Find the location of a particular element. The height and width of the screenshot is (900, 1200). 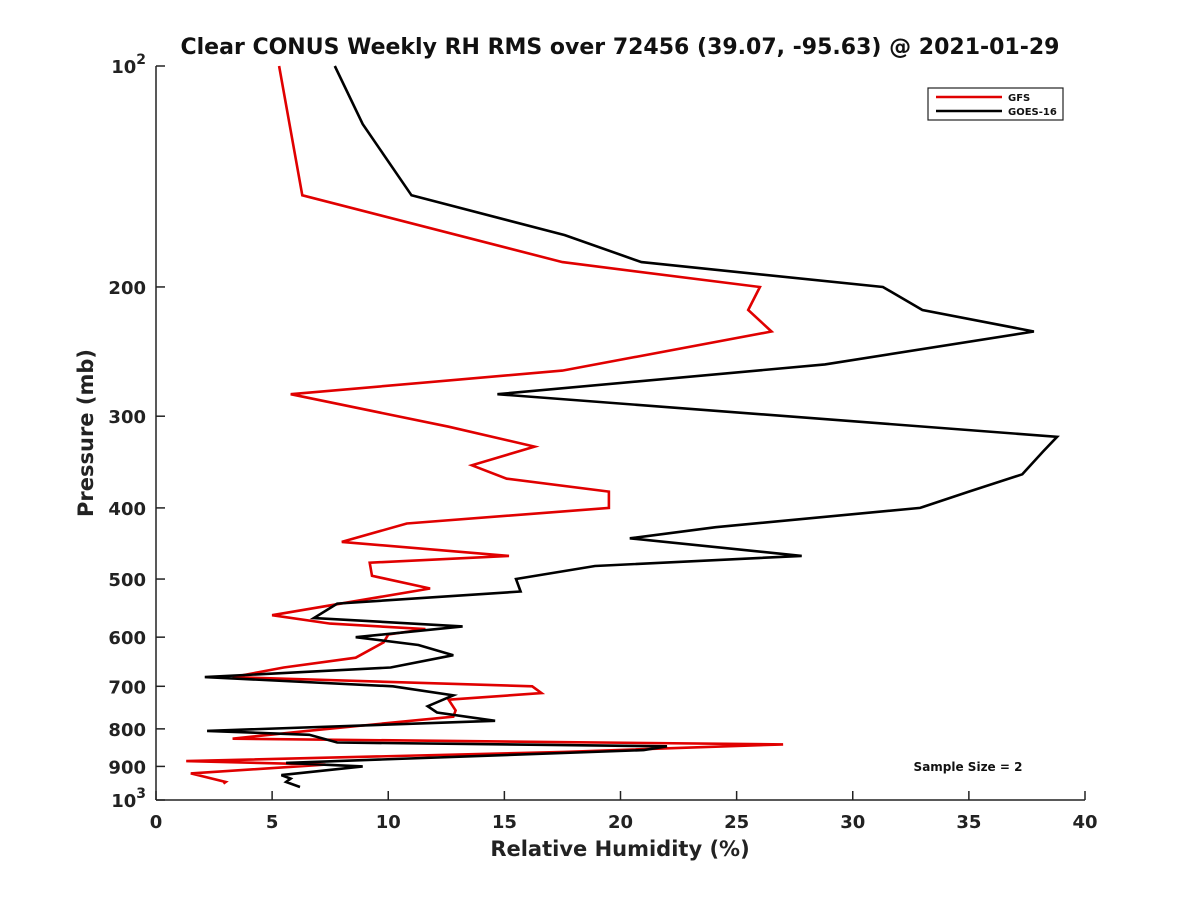

x-tick-label: 35 is located at coordinates (968, 822).